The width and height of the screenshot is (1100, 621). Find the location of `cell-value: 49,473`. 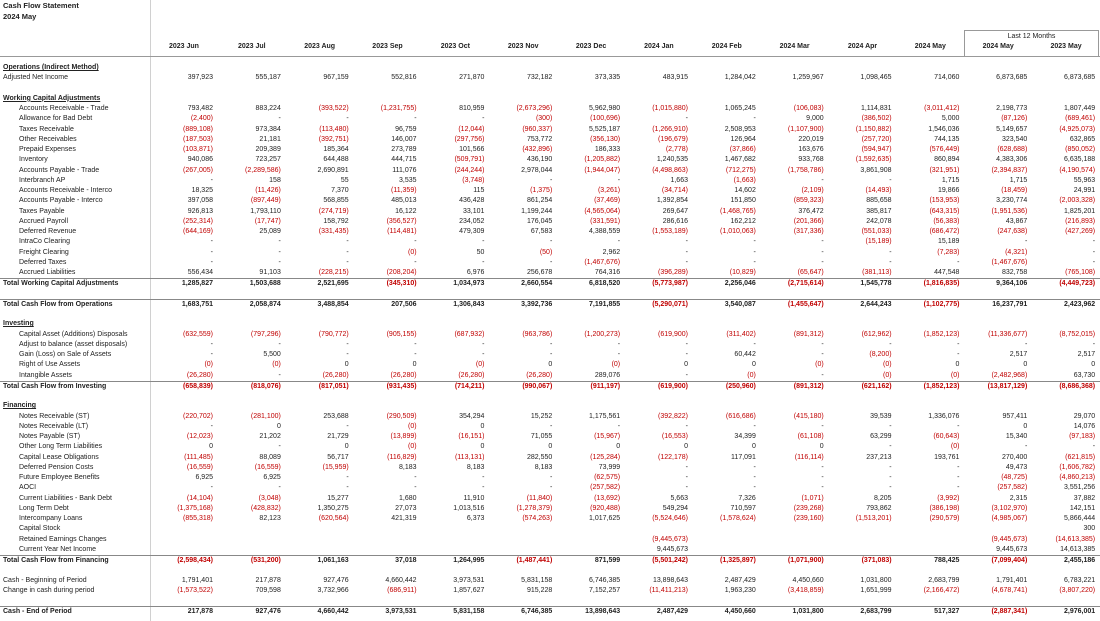

cell-value: 49,473 is located at coordinates (1016, 467).